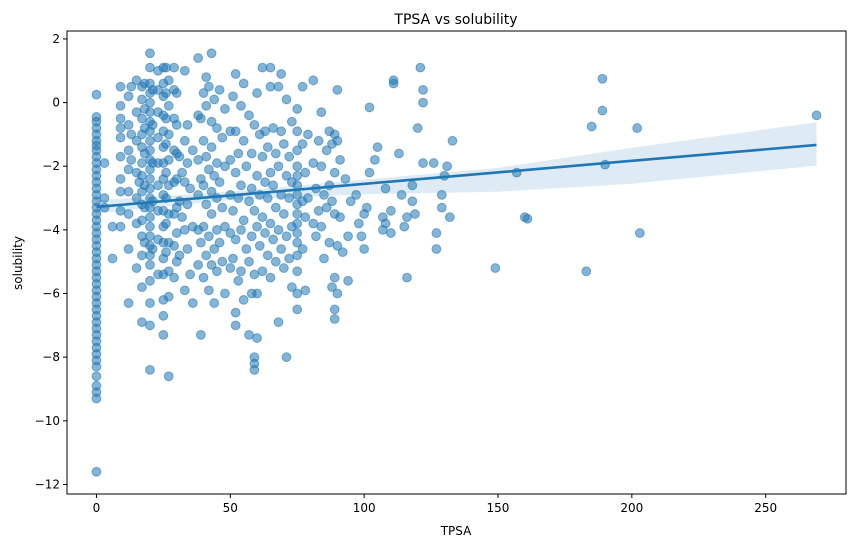 Image resolution: width=853 pixels, height=547 pixels. What do you see at coordinates (435, 504) in the screenshot?
I see `x-axis: 0 50 100 150 200 250` at bounding box center [435, 504].